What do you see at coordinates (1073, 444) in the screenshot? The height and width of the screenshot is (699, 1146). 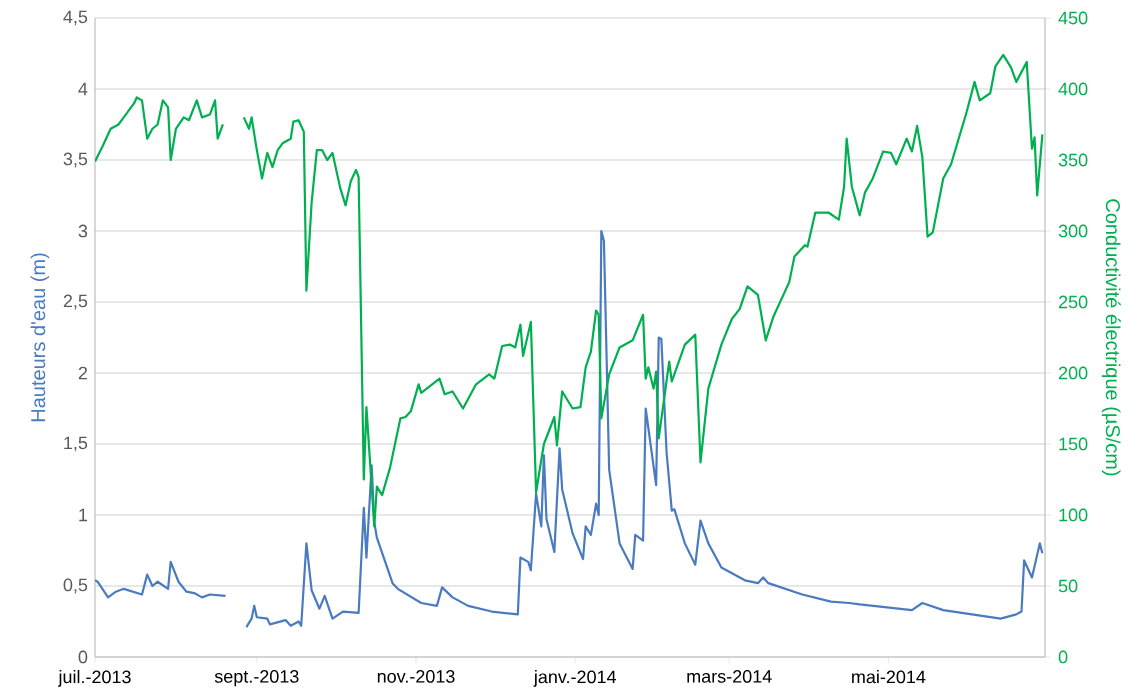 I see `y2-tick-label: 150` at bounding box center [1073, 444].